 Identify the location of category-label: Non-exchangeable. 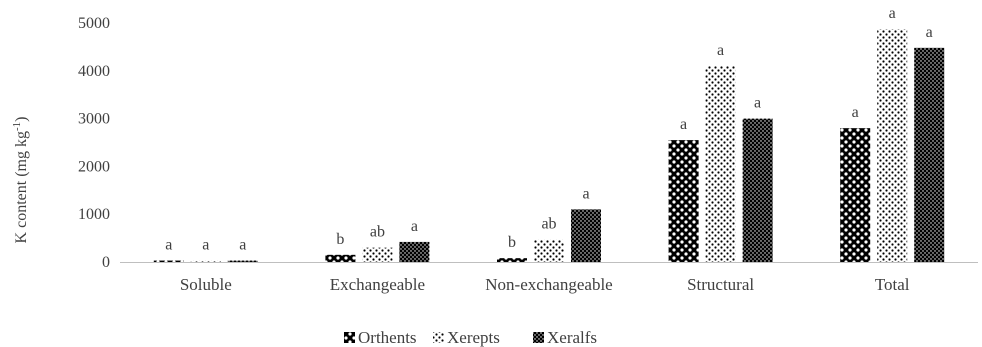
(548, 284).